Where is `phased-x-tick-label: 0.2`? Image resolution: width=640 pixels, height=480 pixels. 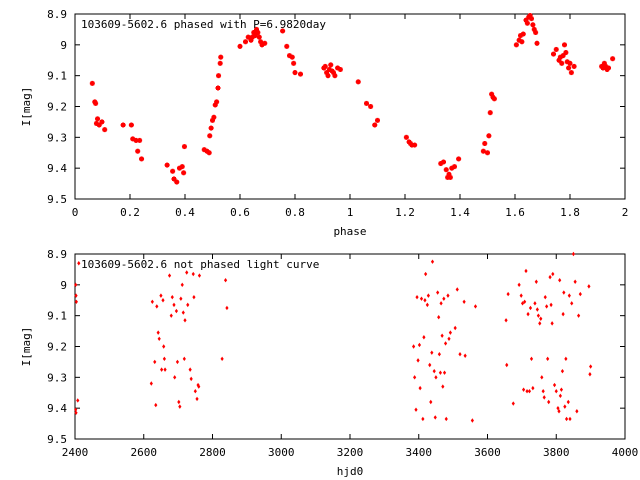 phased-x-tick-label: 0.2 is located at coordinates (130, 212).